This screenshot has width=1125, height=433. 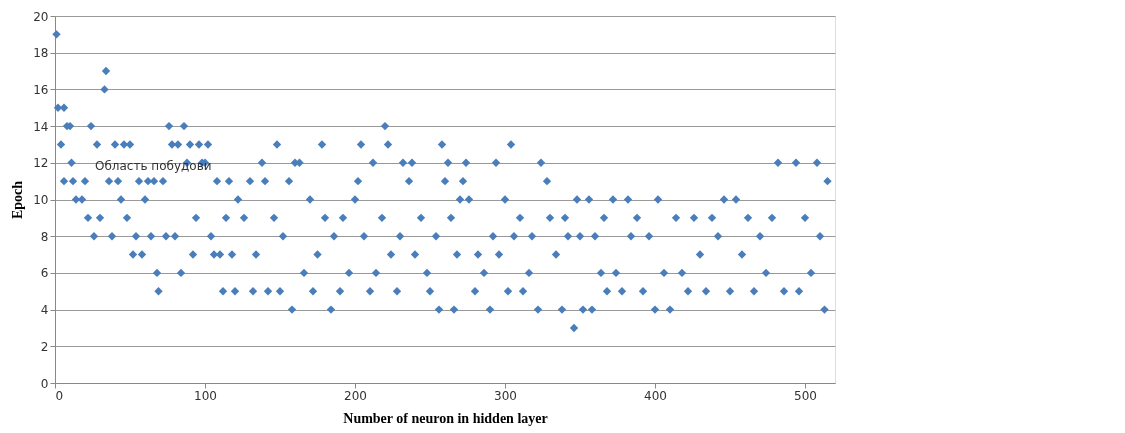 What do you see at coordinates (205, 395) in the screenshot?
I see `x-tick-label: 100` at bounding box center [205, 395].